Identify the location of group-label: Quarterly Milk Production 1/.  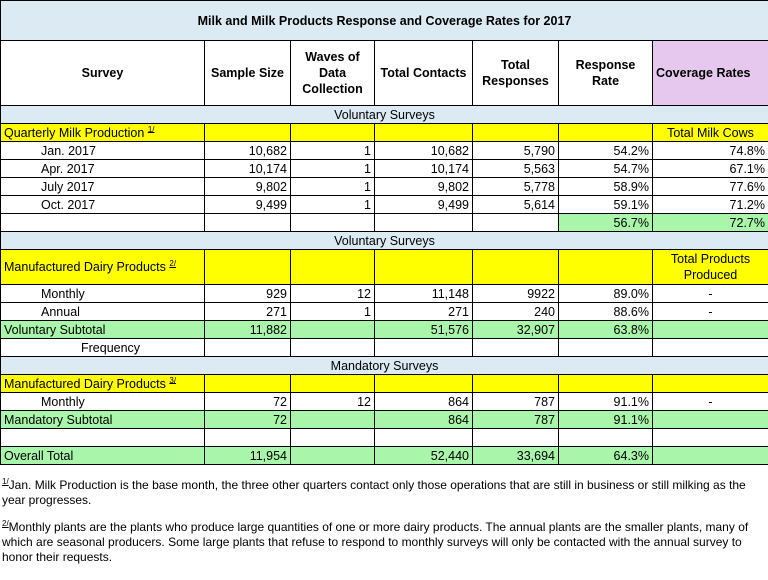
(102, 132).